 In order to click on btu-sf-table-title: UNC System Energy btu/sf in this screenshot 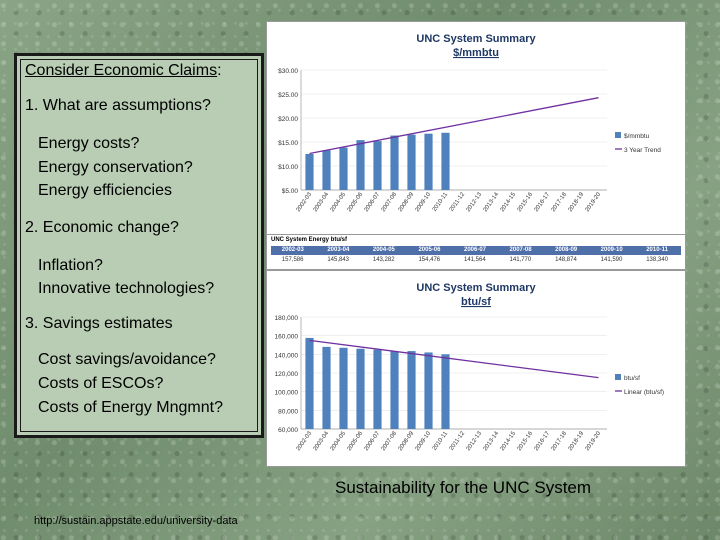, I will do `click(309, 240)`.